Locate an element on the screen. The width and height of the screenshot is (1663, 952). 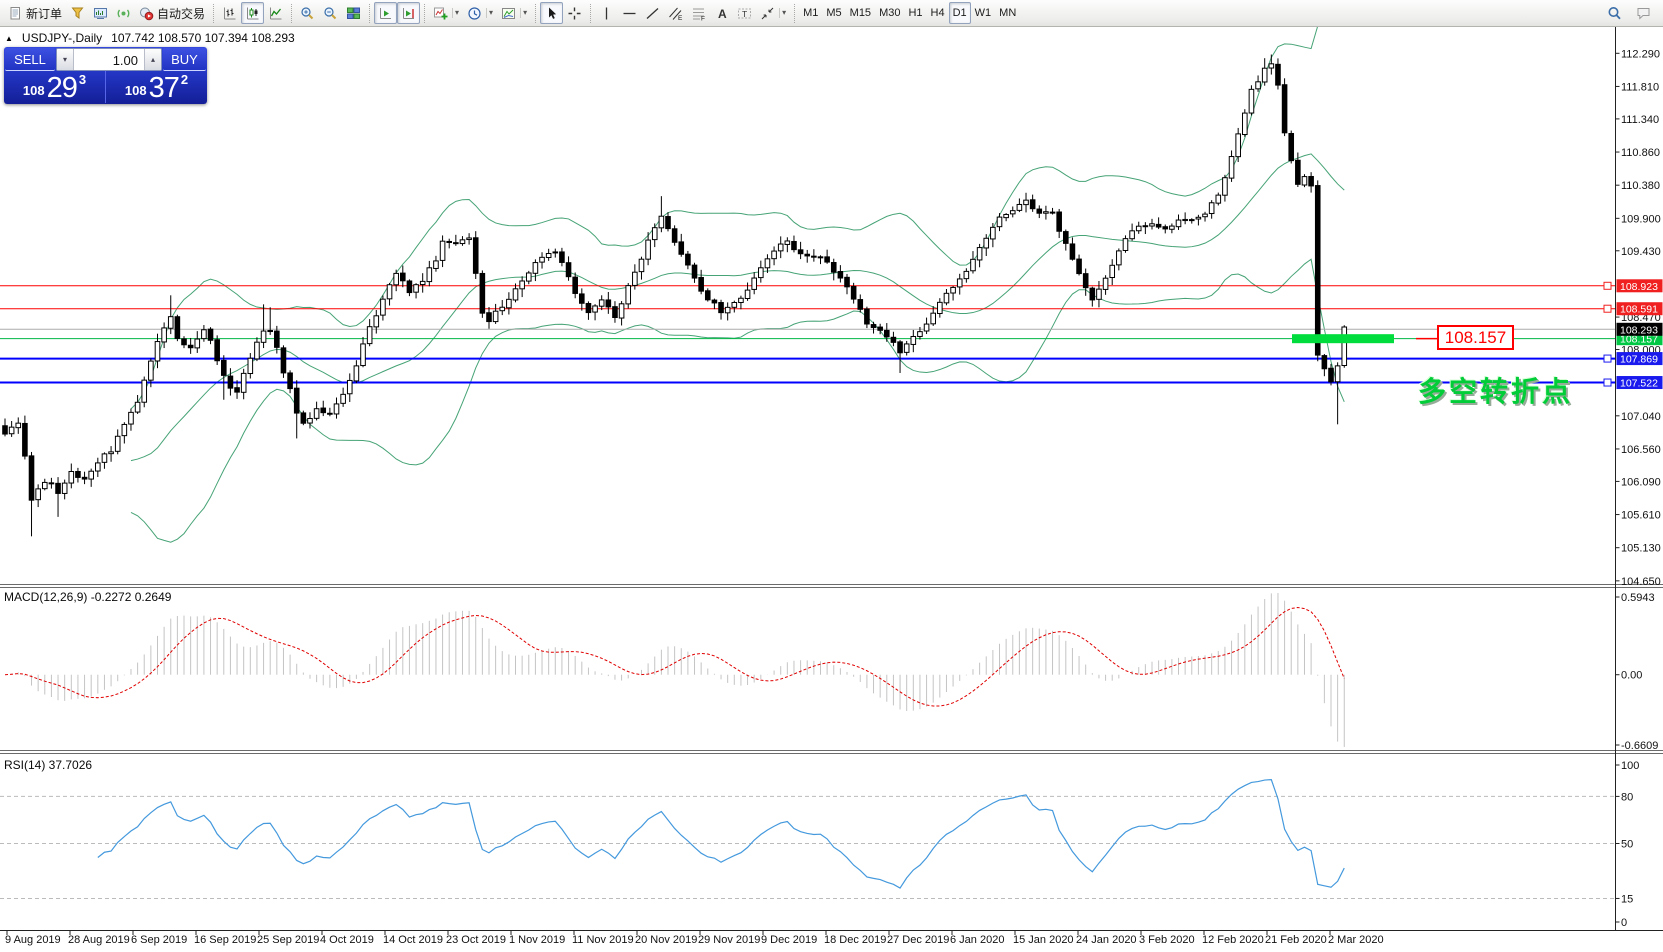
indicators-button: ▾ is located at coordinates (446, 13).